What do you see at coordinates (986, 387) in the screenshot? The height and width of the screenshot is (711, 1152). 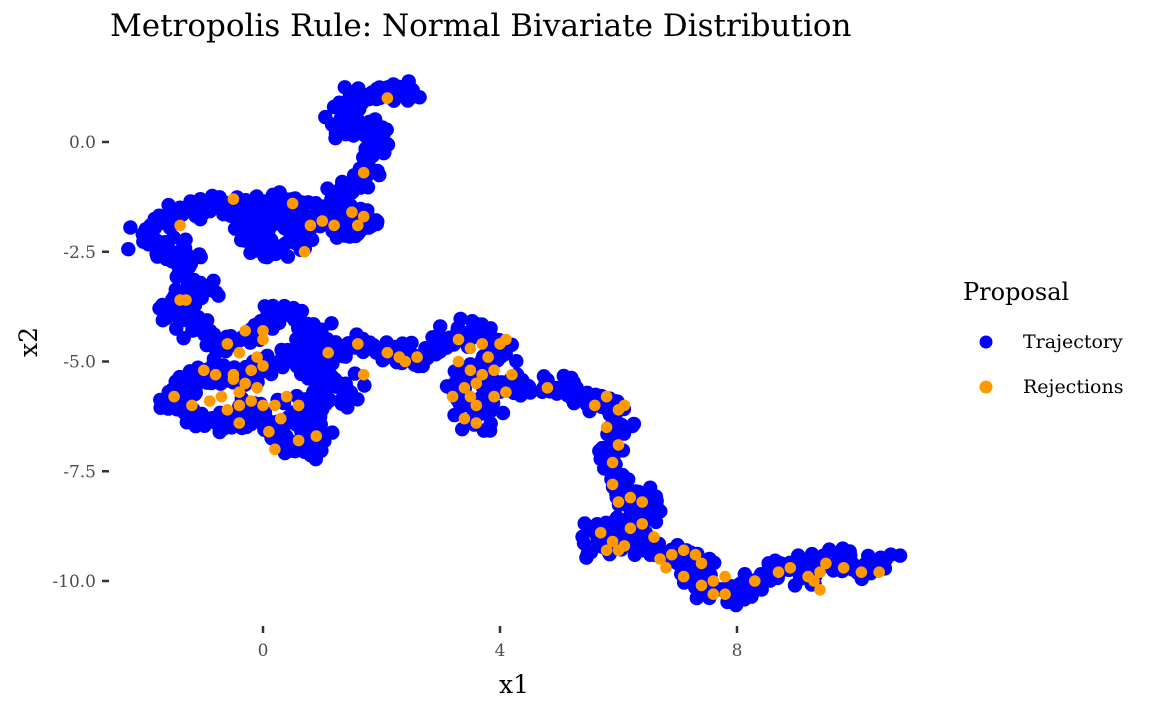 I see `legend-key-rejections` at bounding box center [986, 387].